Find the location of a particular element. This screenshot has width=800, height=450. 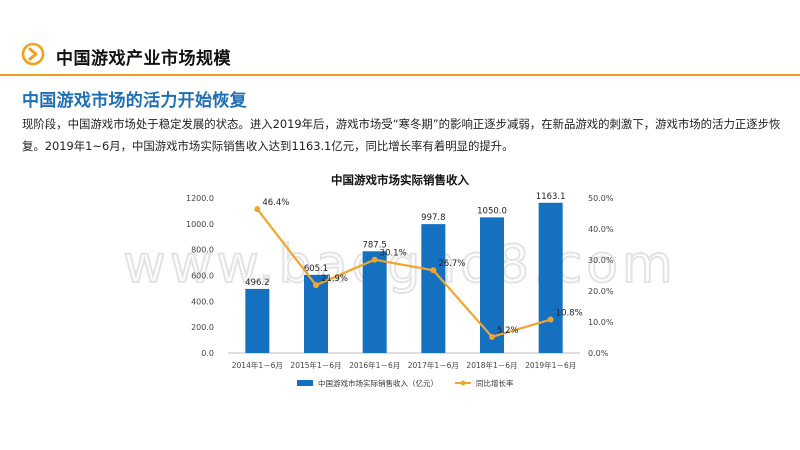

bar-series is located at coordinates (404, 277).